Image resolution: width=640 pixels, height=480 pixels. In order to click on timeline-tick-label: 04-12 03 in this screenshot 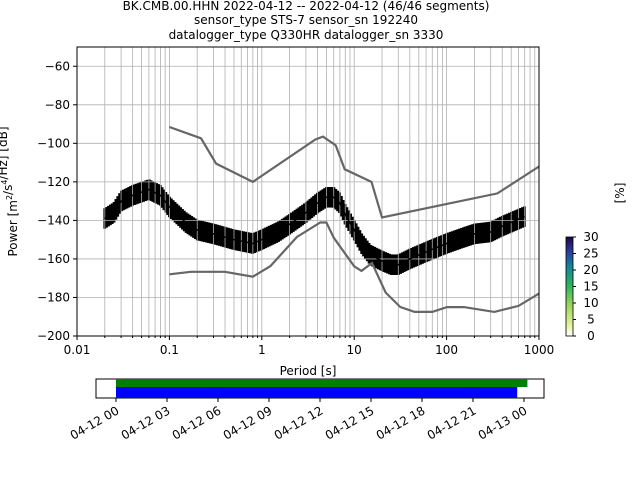, I will do `click(146, 422)`.